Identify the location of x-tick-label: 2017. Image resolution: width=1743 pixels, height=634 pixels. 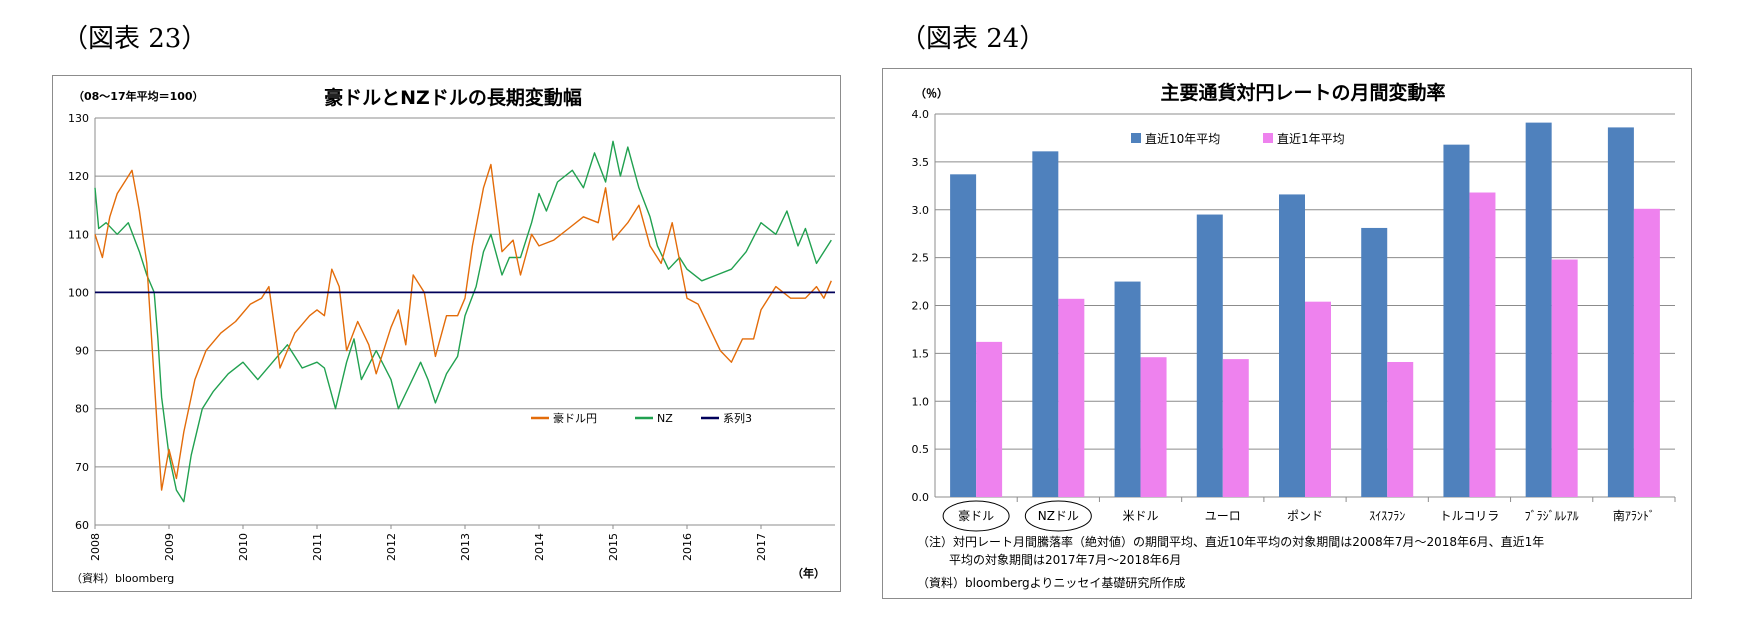
(761, 547).